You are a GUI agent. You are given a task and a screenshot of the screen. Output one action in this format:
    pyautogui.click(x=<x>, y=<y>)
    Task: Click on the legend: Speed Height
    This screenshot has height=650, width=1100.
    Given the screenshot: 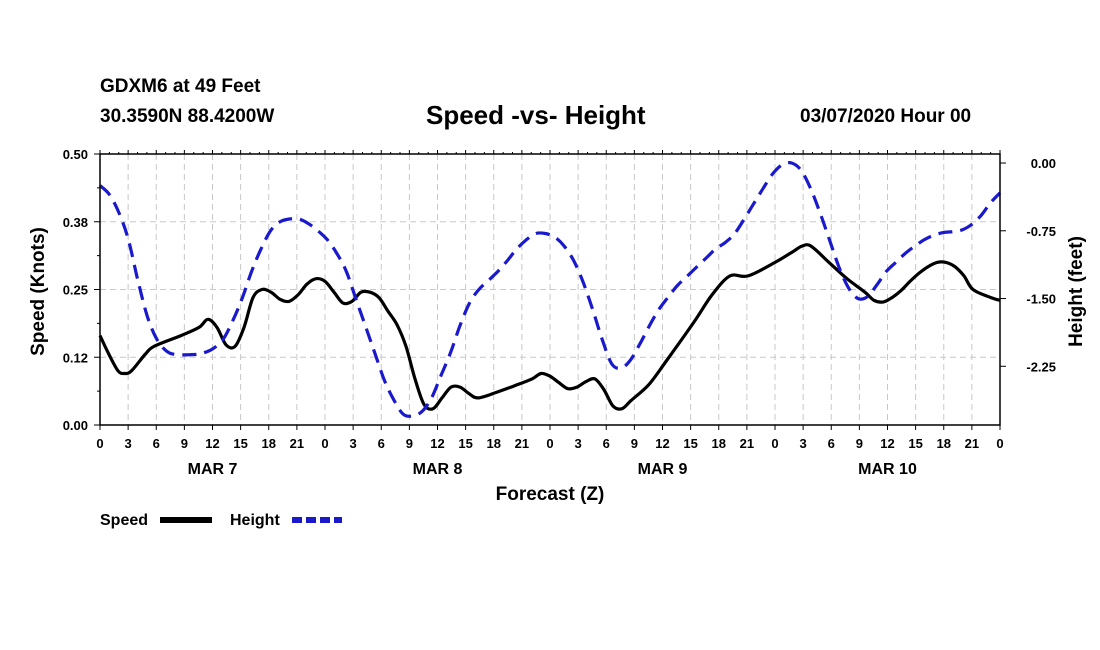 What is the action you would take?
    pyautogui.click(x=221, y=520)
    